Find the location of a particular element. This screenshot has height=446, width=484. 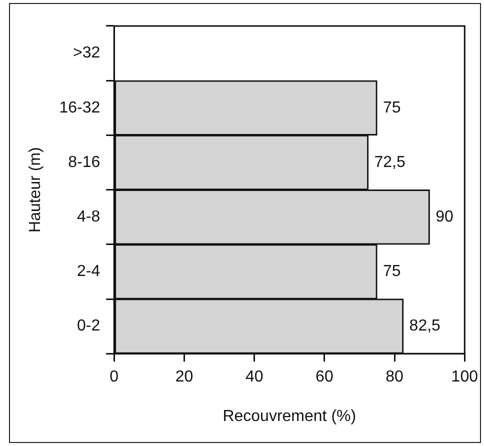

y-axis-title: Hauteur (m) is located at coordinates (35, 189).